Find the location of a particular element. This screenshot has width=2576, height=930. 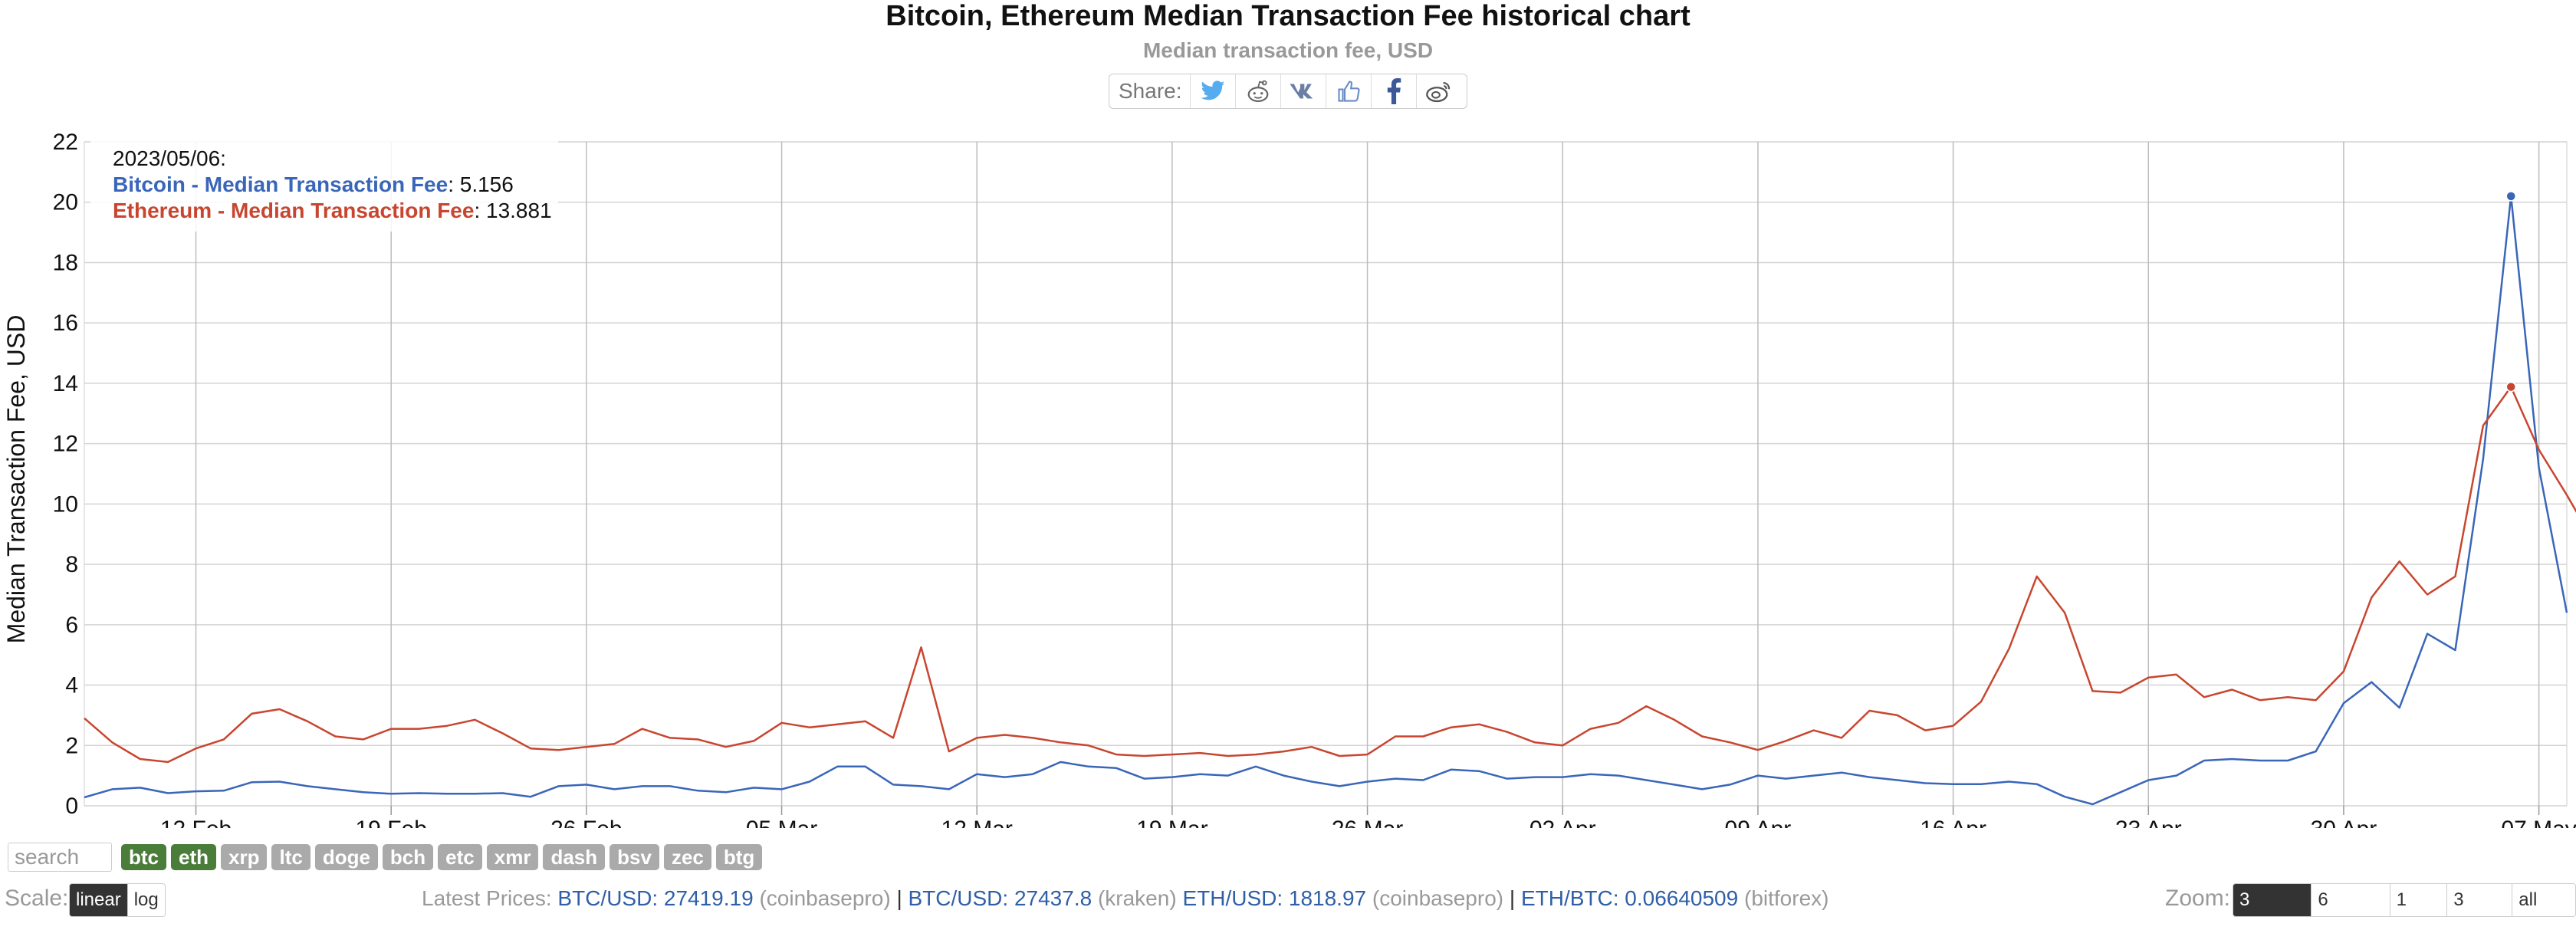

hover-point-bitcoin is located at coordinates (2511, 196).